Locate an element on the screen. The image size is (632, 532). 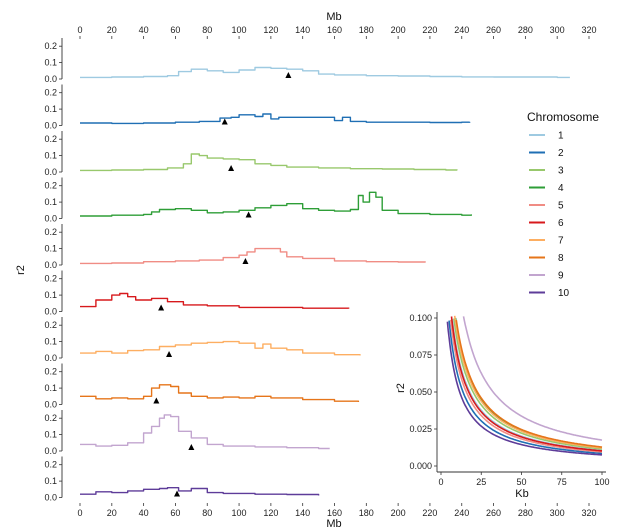
series-line-chr1 is located at coordinates (325, 72).